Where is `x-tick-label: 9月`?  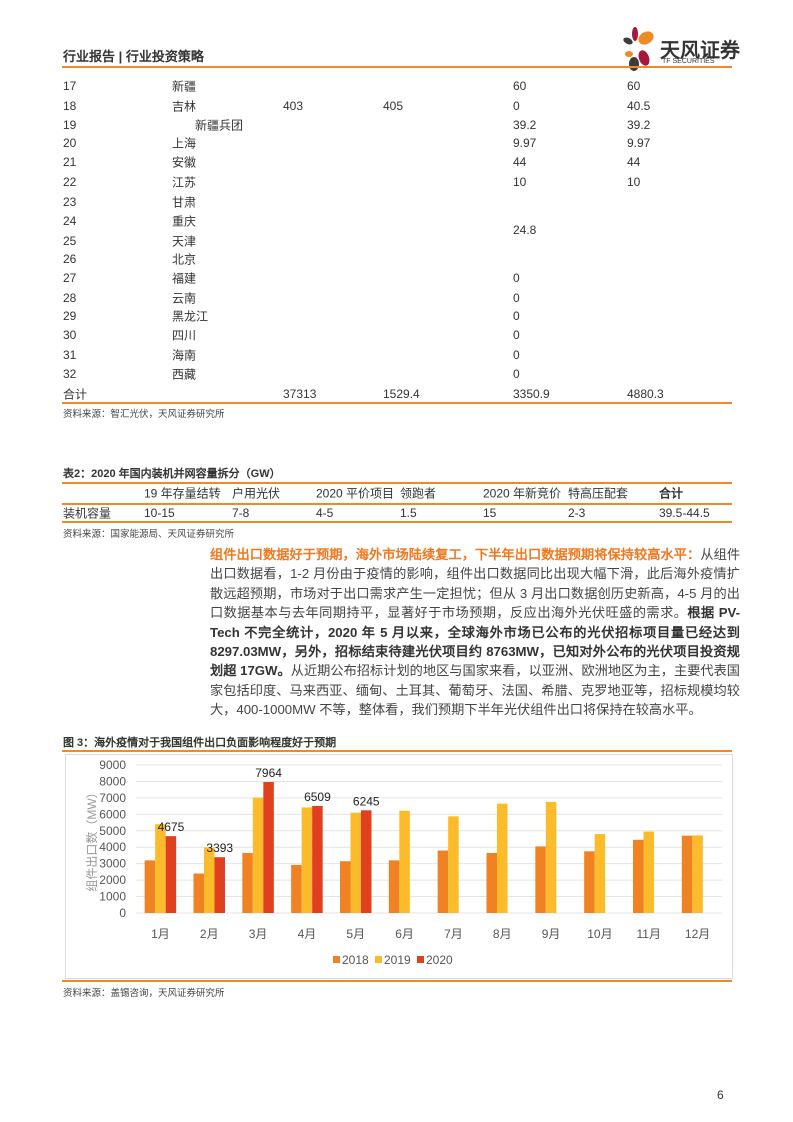 x-tick-label: 9月 is located at coordinates (551, 934).